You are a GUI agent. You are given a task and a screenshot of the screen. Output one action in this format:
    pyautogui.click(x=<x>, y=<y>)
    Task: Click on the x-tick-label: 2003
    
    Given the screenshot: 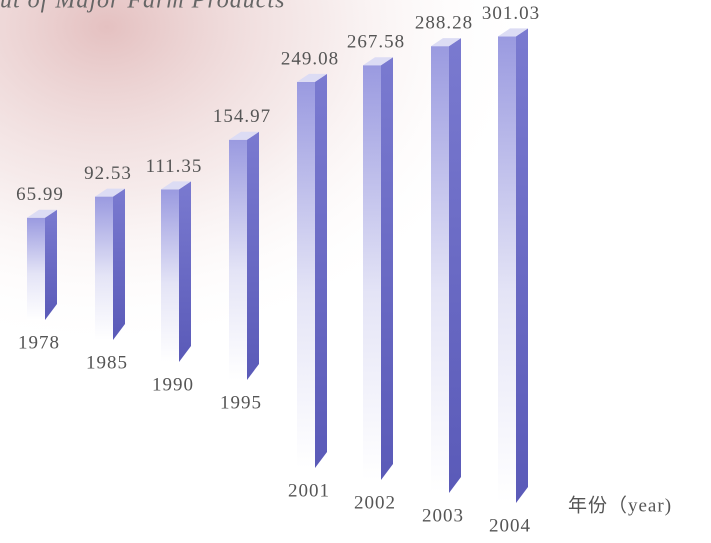 What is the action you would take?
    pyautogui.click(x=443, y=515)
    